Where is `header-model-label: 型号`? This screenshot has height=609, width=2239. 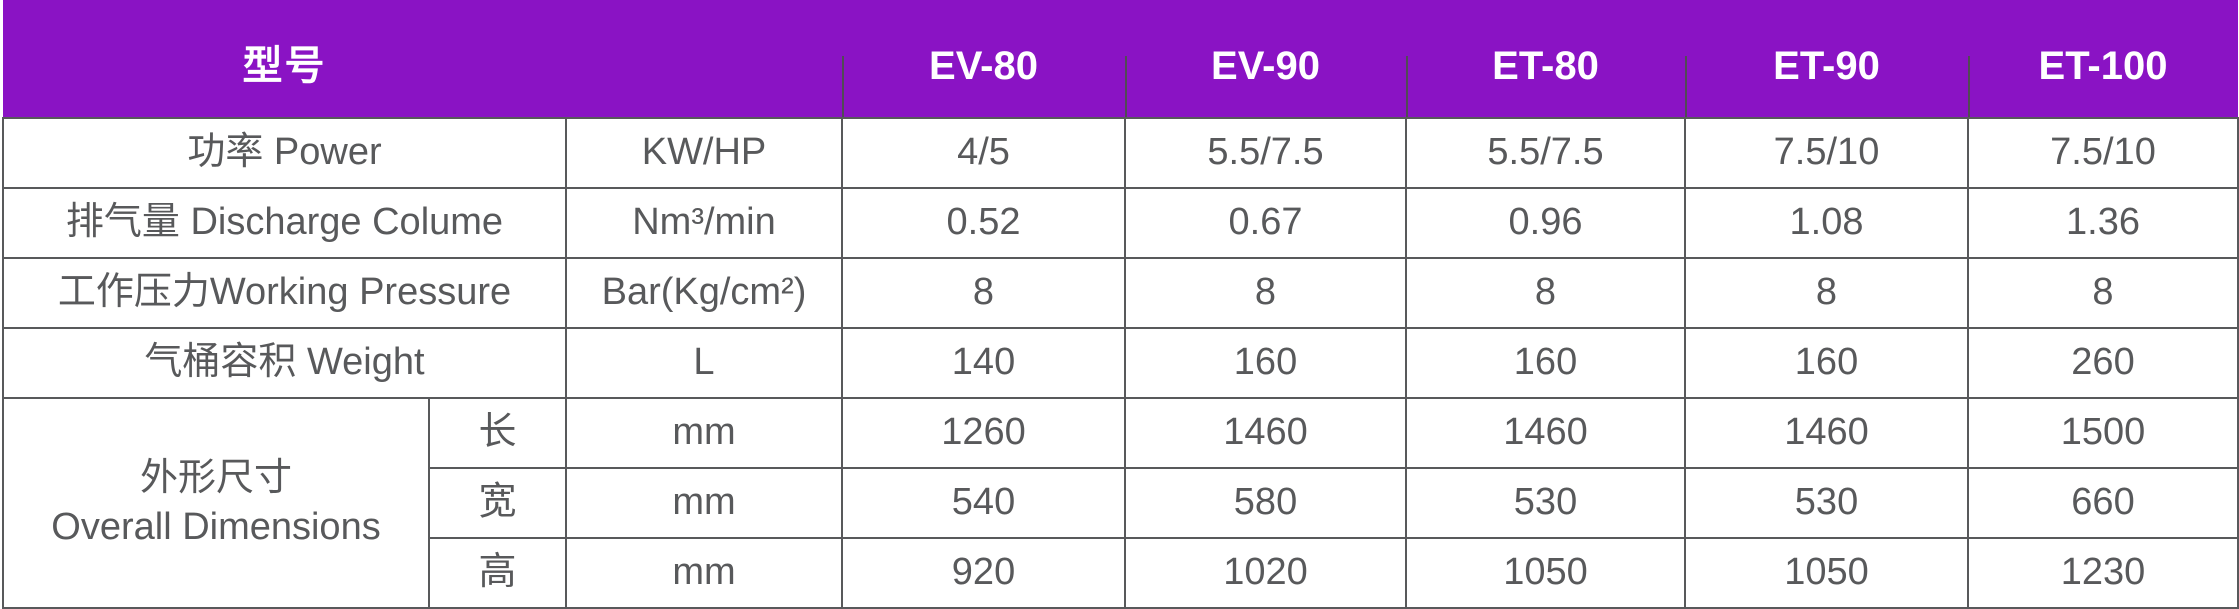
header-model-label: 型号 is located at coordinates (284, 59).